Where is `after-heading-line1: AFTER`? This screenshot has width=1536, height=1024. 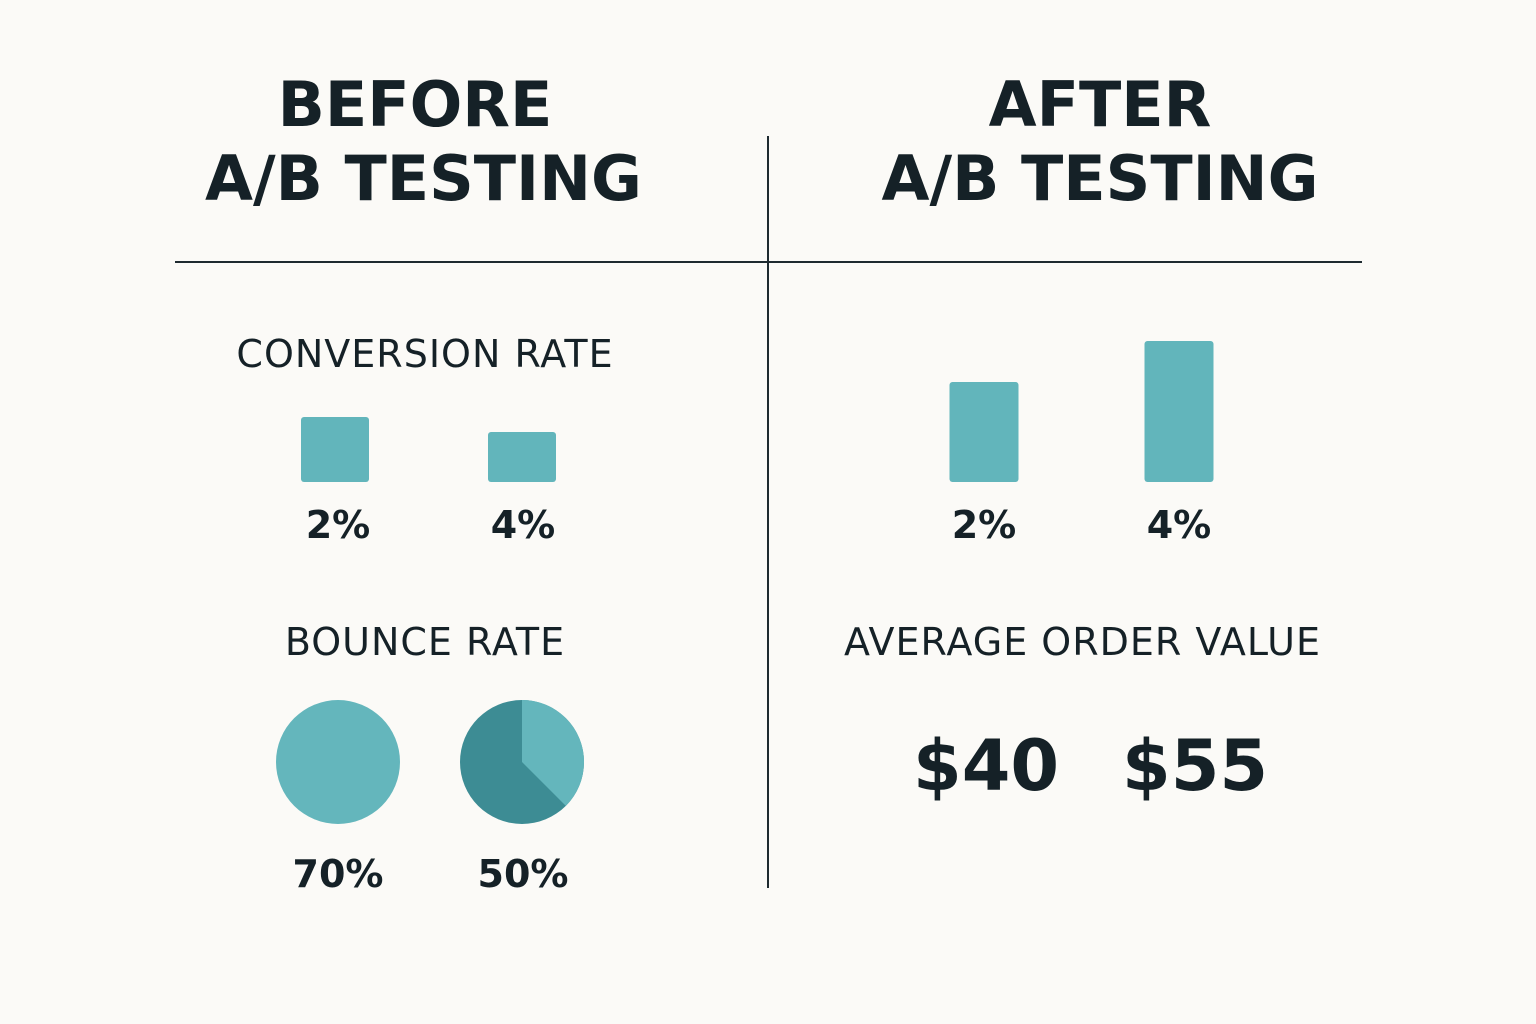 after-heading-line1: AFTER is located at coordinates (1100, 104).